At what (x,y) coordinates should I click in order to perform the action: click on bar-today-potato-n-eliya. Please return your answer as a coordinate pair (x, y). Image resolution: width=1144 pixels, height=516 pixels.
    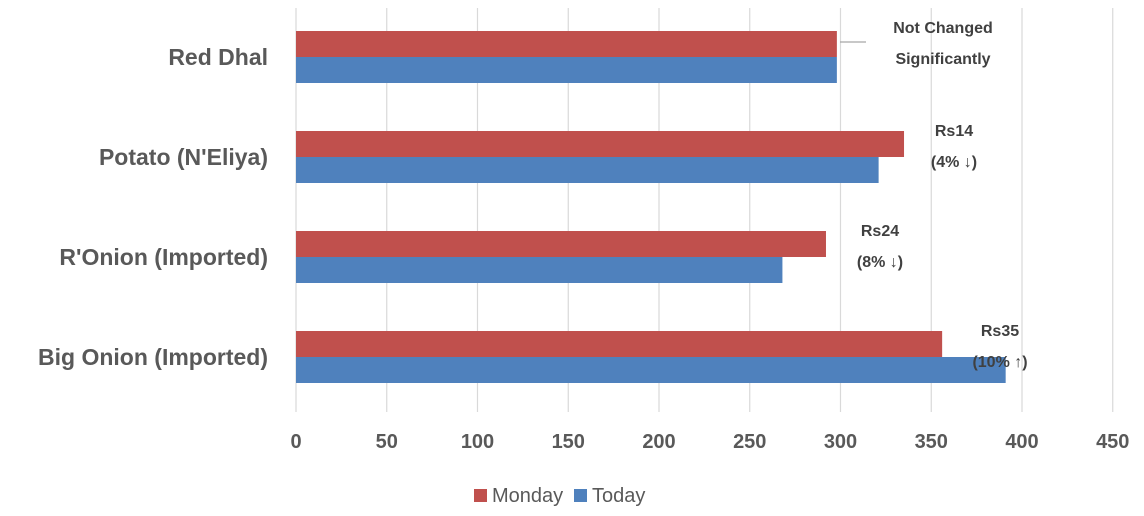
    Looking at the image, I should click on (587, 170).